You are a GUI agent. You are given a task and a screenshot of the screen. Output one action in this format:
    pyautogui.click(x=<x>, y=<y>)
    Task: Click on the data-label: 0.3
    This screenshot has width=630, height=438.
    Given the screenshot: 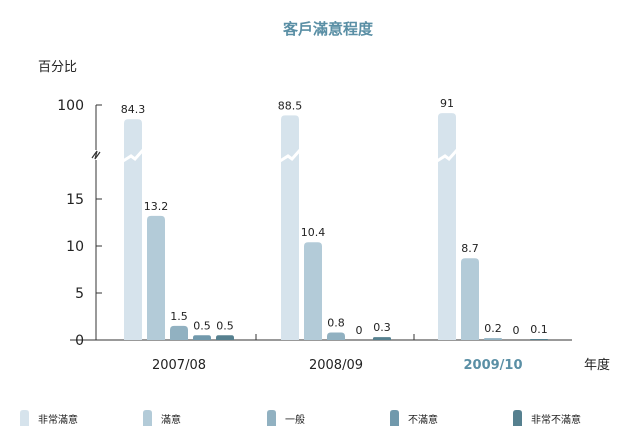 What is the action you would take?
    pyautogui.click(x=382, y=327)
    